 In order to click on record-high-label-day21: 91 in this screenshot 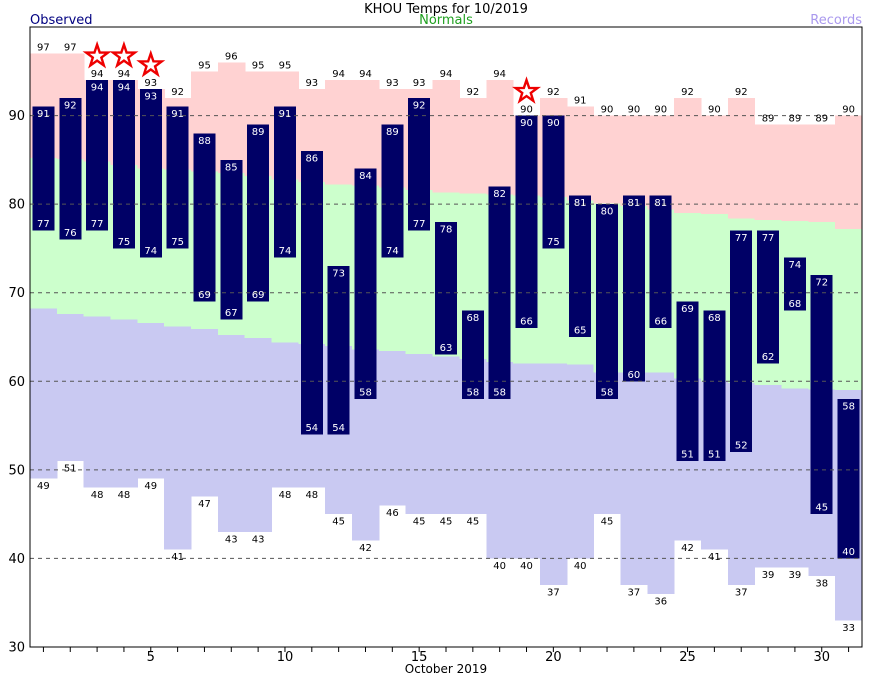, I will do `click(580, 101)`.